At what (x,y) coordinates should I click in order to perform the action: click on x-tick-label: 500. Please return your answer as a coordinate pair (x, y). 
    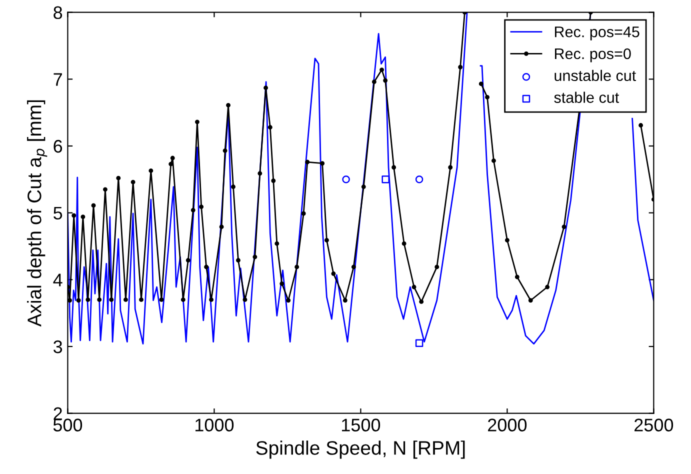
    Looking at the image, I should click on (67, 425).